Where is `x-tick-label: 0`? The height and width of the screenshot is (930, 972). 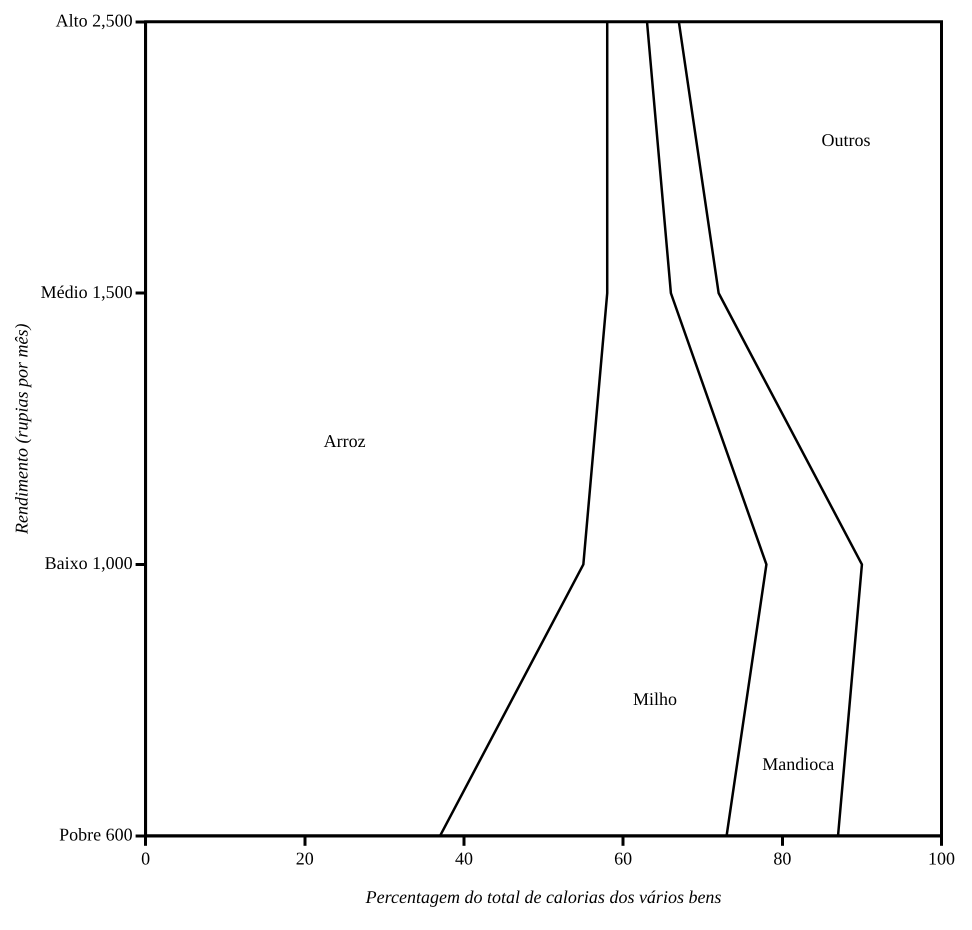
x-tick-label: 0 is located at coordinates (145, 858).